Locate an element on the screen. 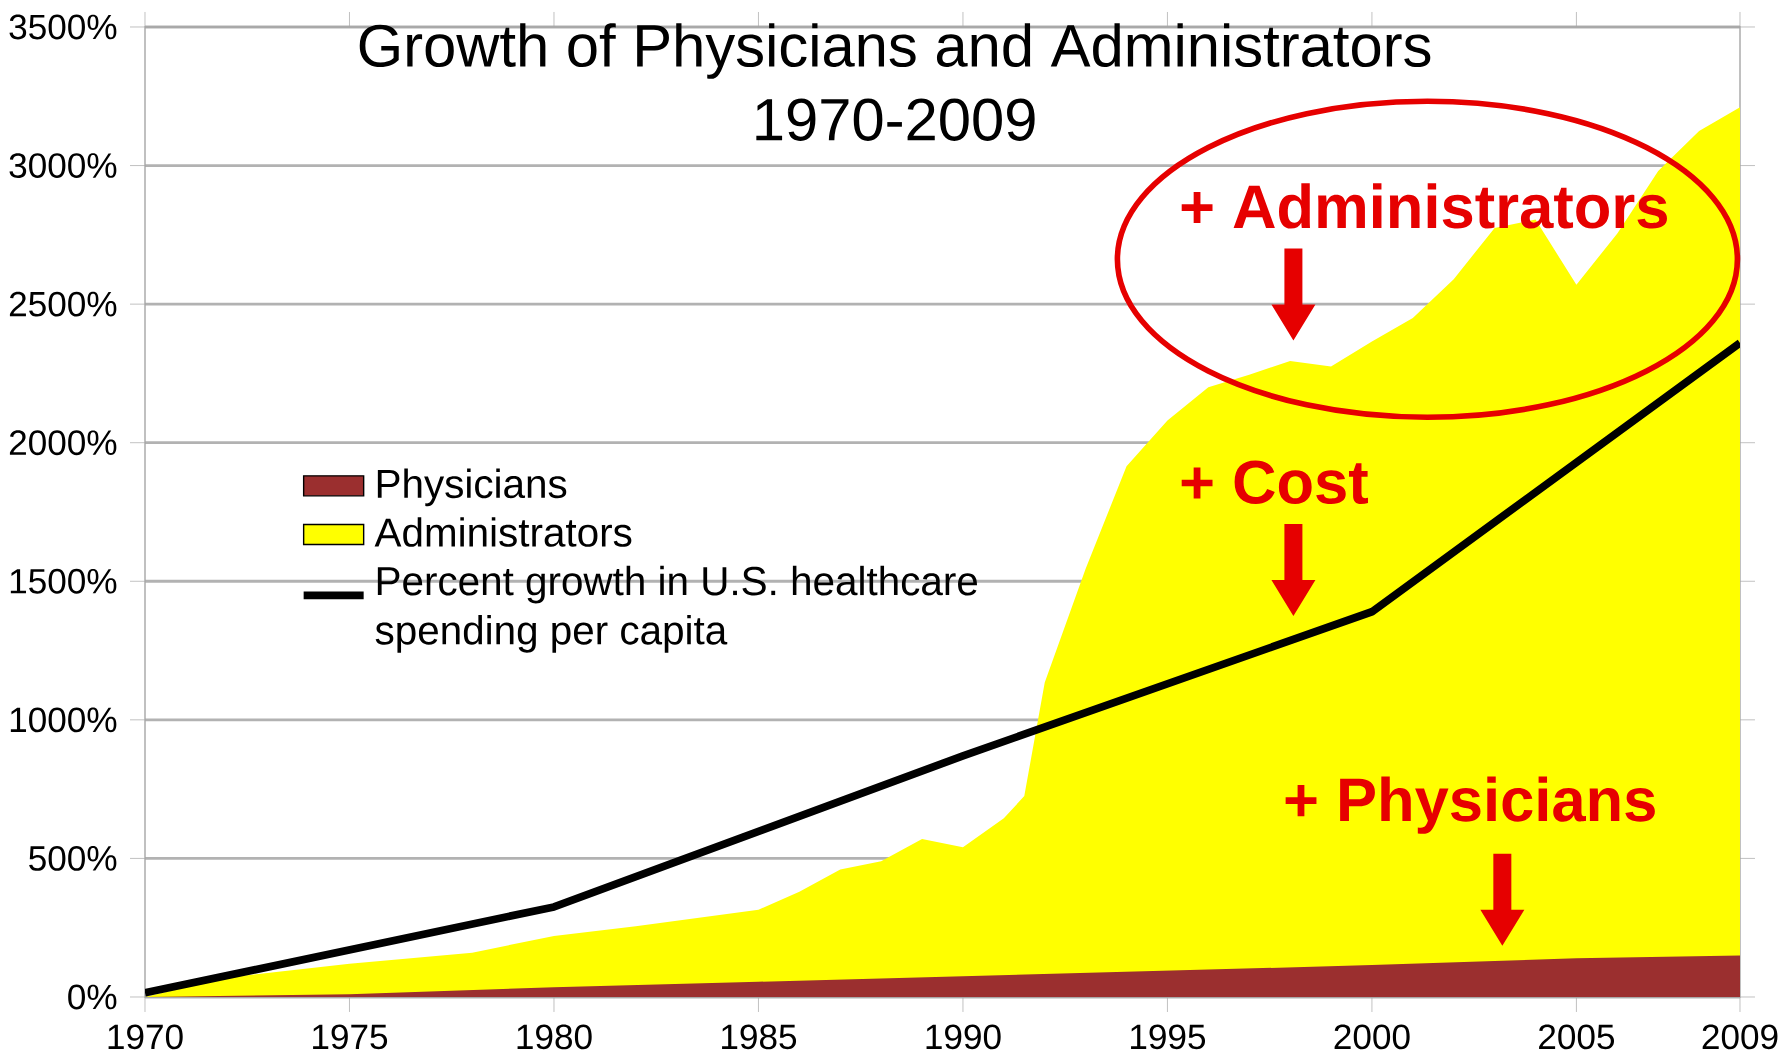  y-tick-label: 1000% is located at coordinates (63, 720).